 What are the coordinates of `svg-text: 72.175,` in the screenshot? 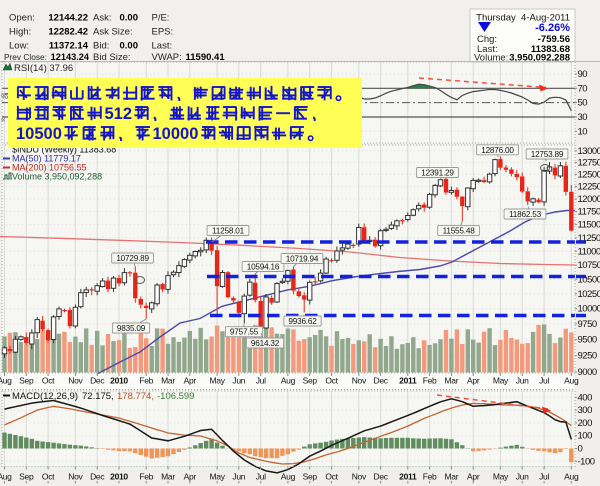 It's located at (98, 396).